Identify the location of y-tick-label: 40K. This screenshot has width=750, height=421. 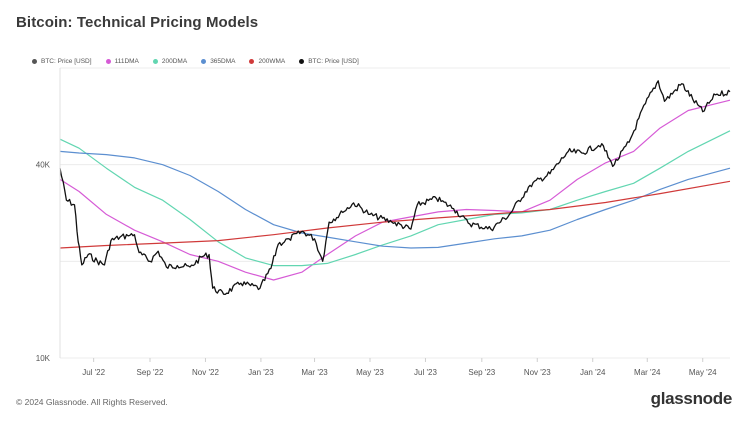
(43, 165).